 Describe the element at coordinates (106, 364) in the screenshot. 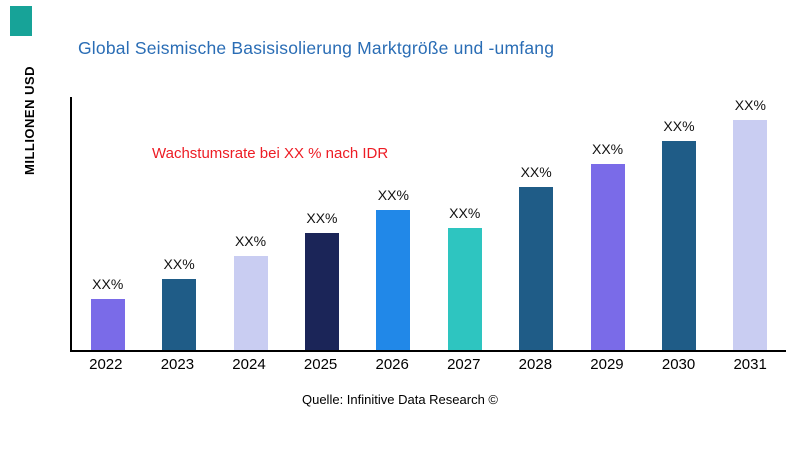

I see `x-tick-label: 2022` at that location.